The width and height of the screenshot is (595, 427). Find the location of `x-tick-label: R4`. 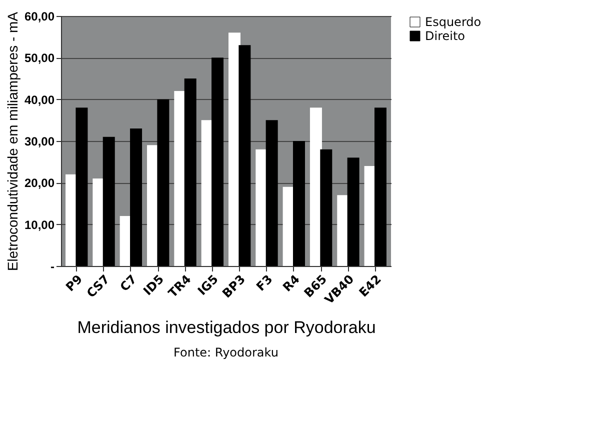

x-tick-label: R4 is located at coordinates (291, 283).